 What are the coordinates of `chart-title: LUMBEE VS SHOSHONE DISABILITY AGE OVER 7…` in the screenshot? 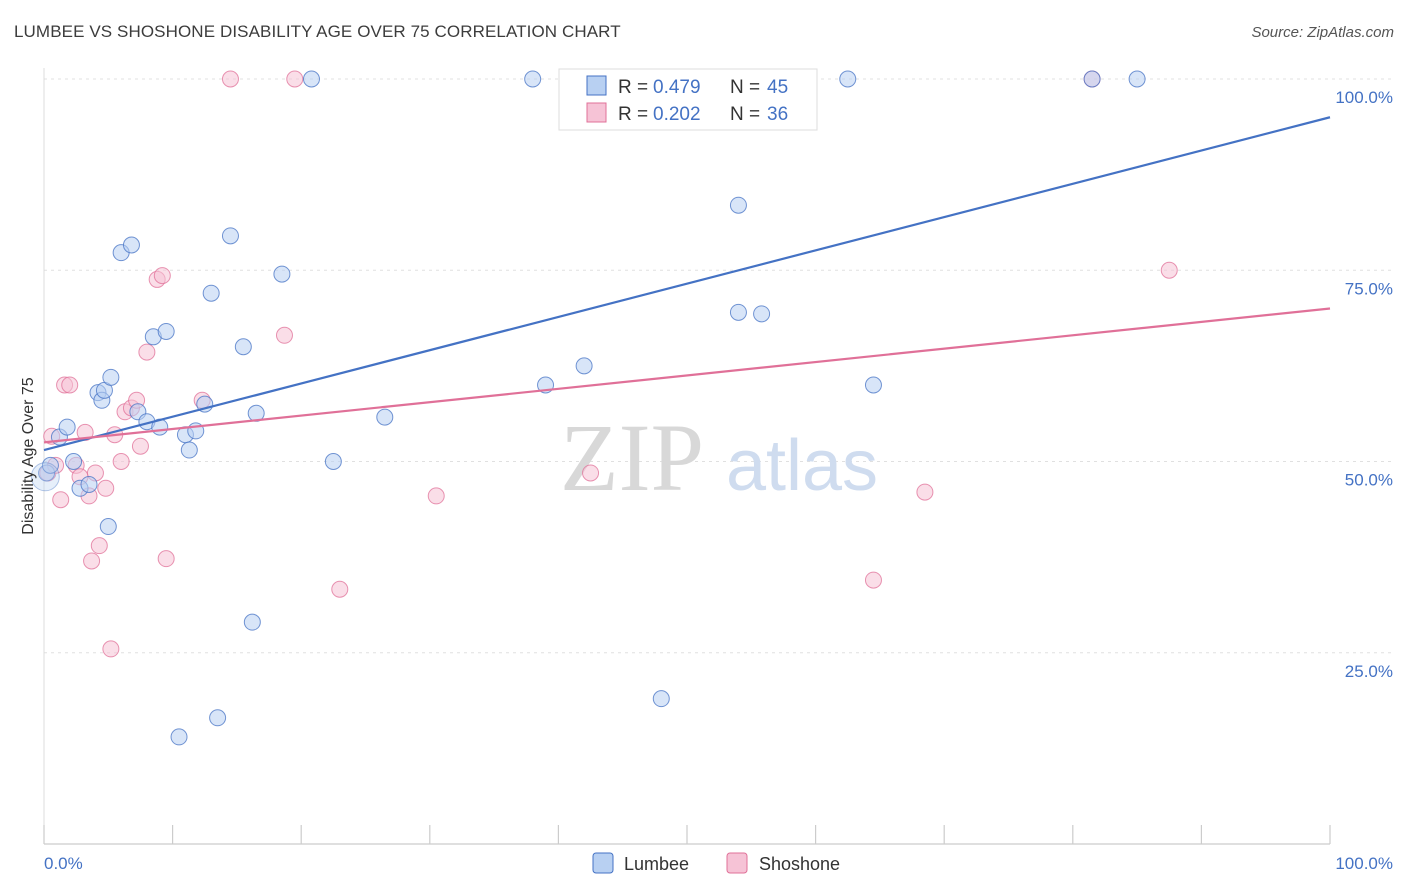 It's located at (317, 31).